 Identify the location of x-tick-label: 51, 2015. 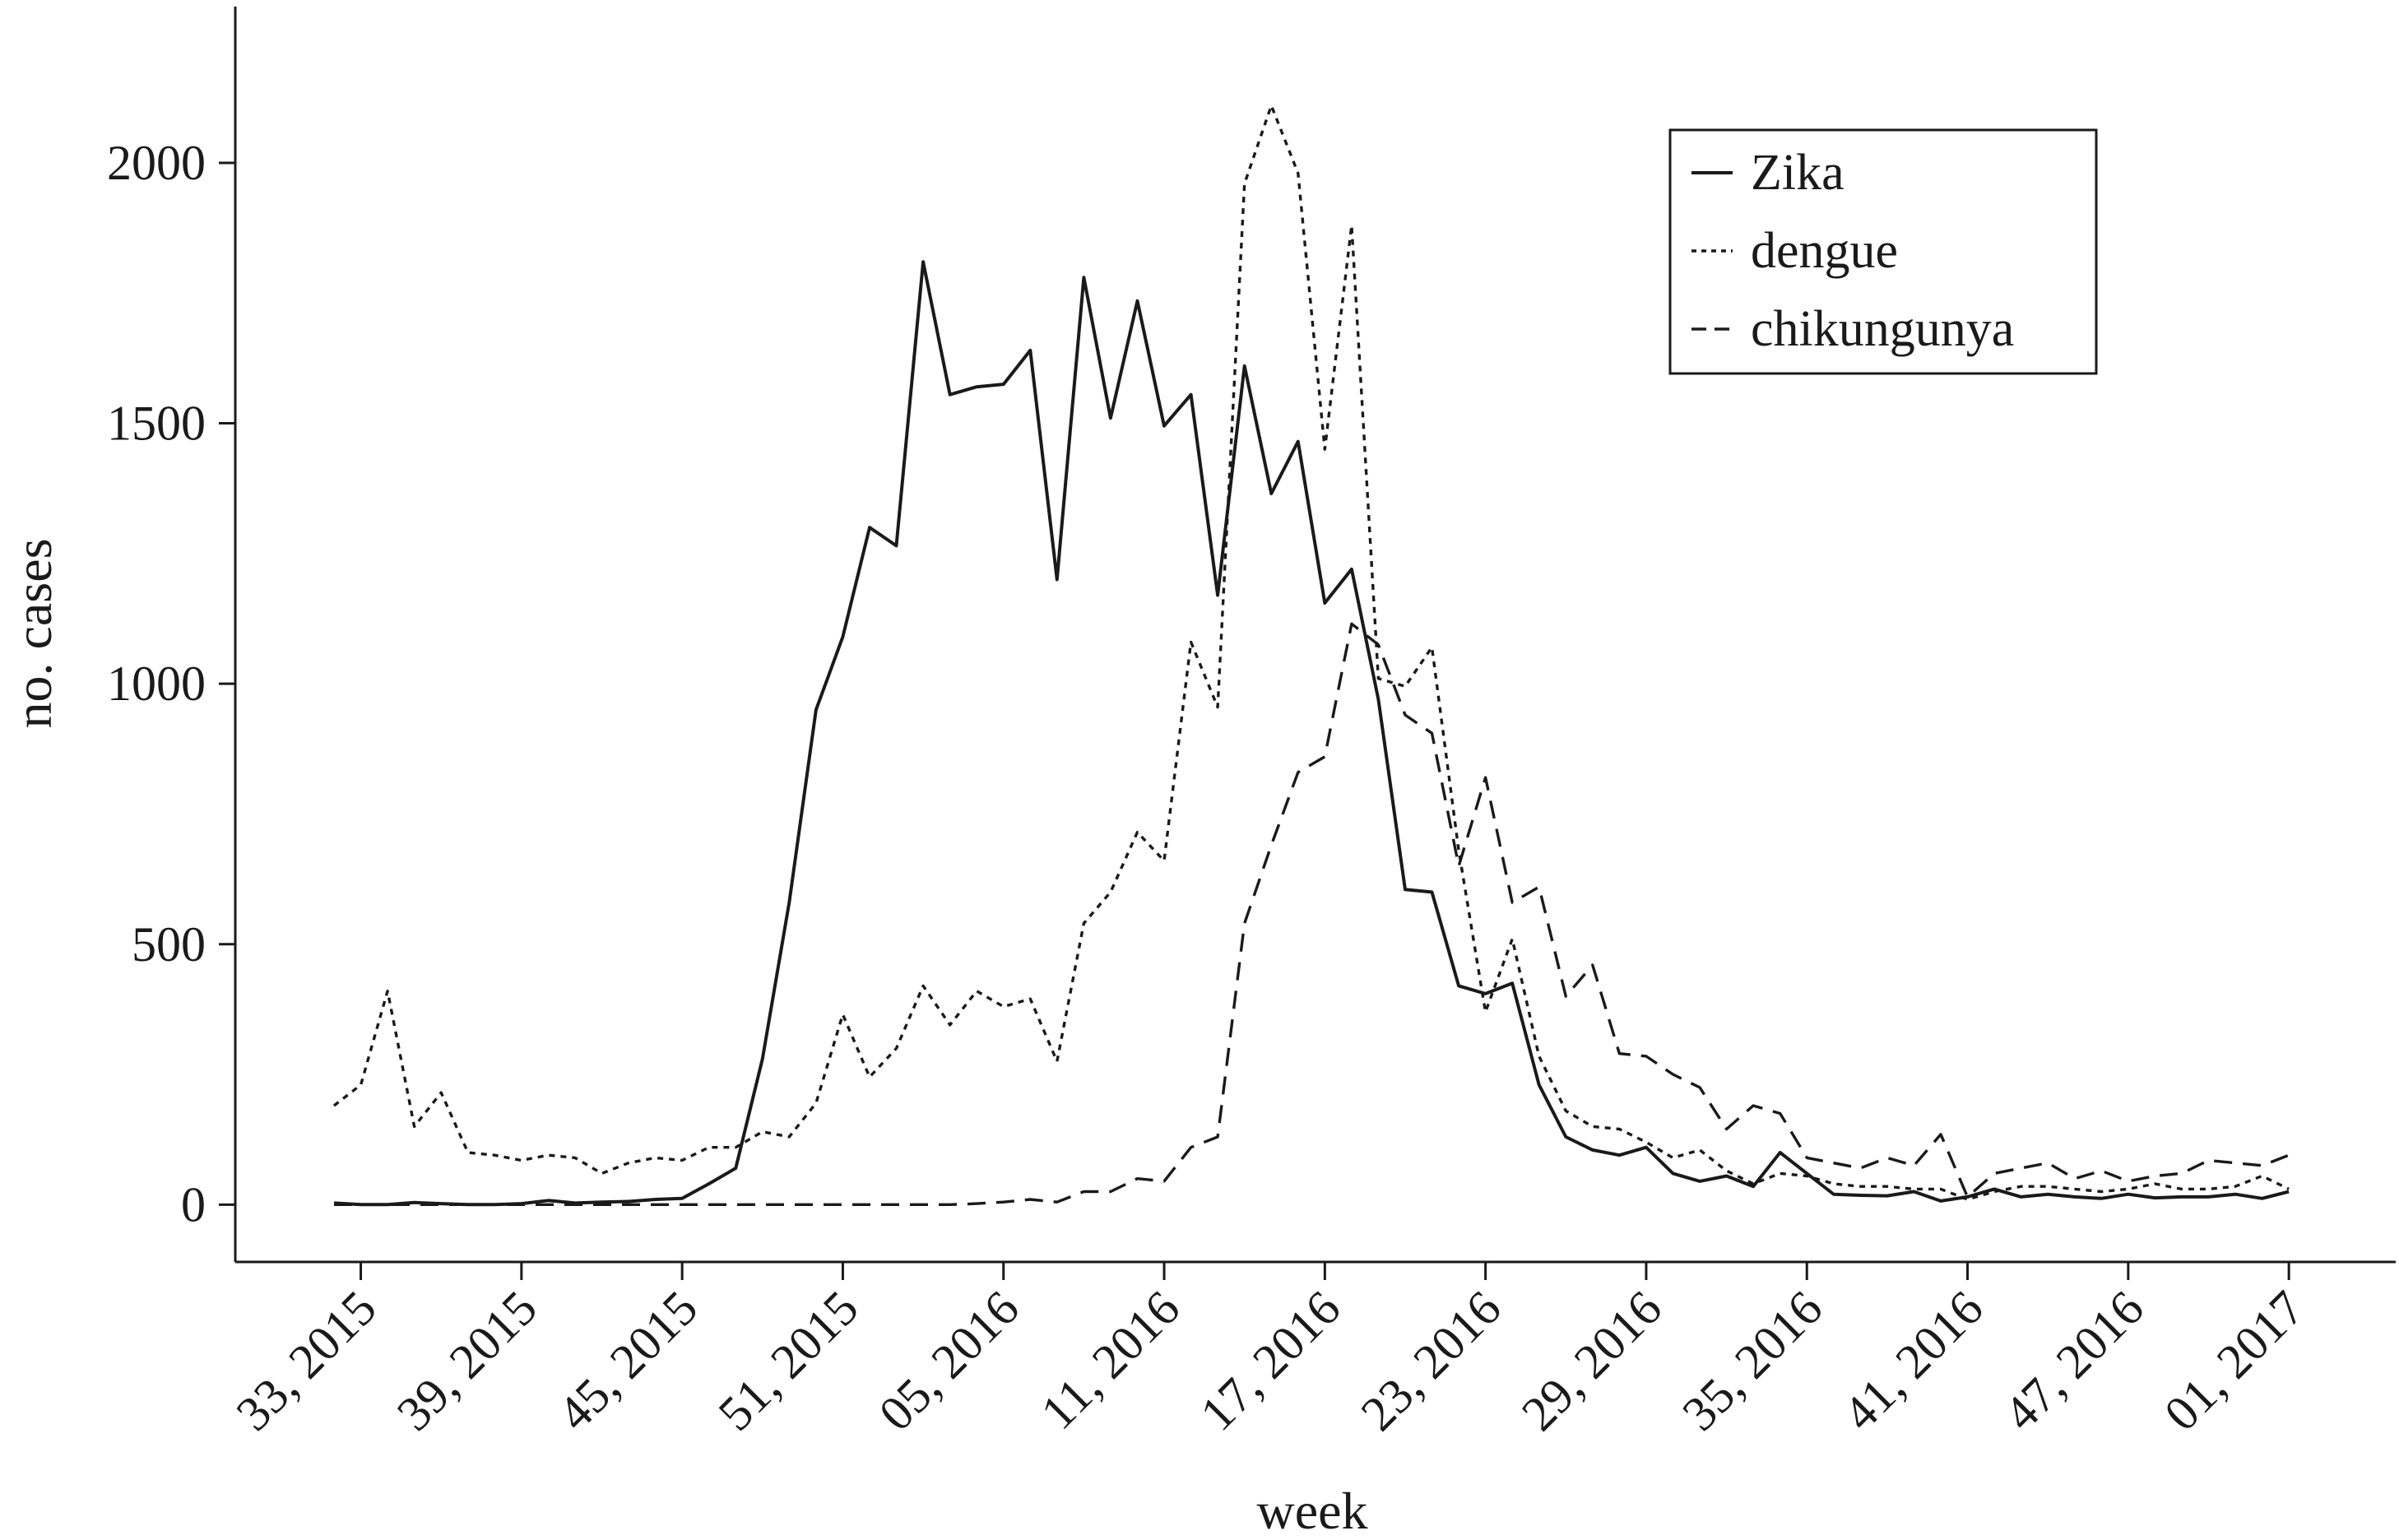
(788, 1361).